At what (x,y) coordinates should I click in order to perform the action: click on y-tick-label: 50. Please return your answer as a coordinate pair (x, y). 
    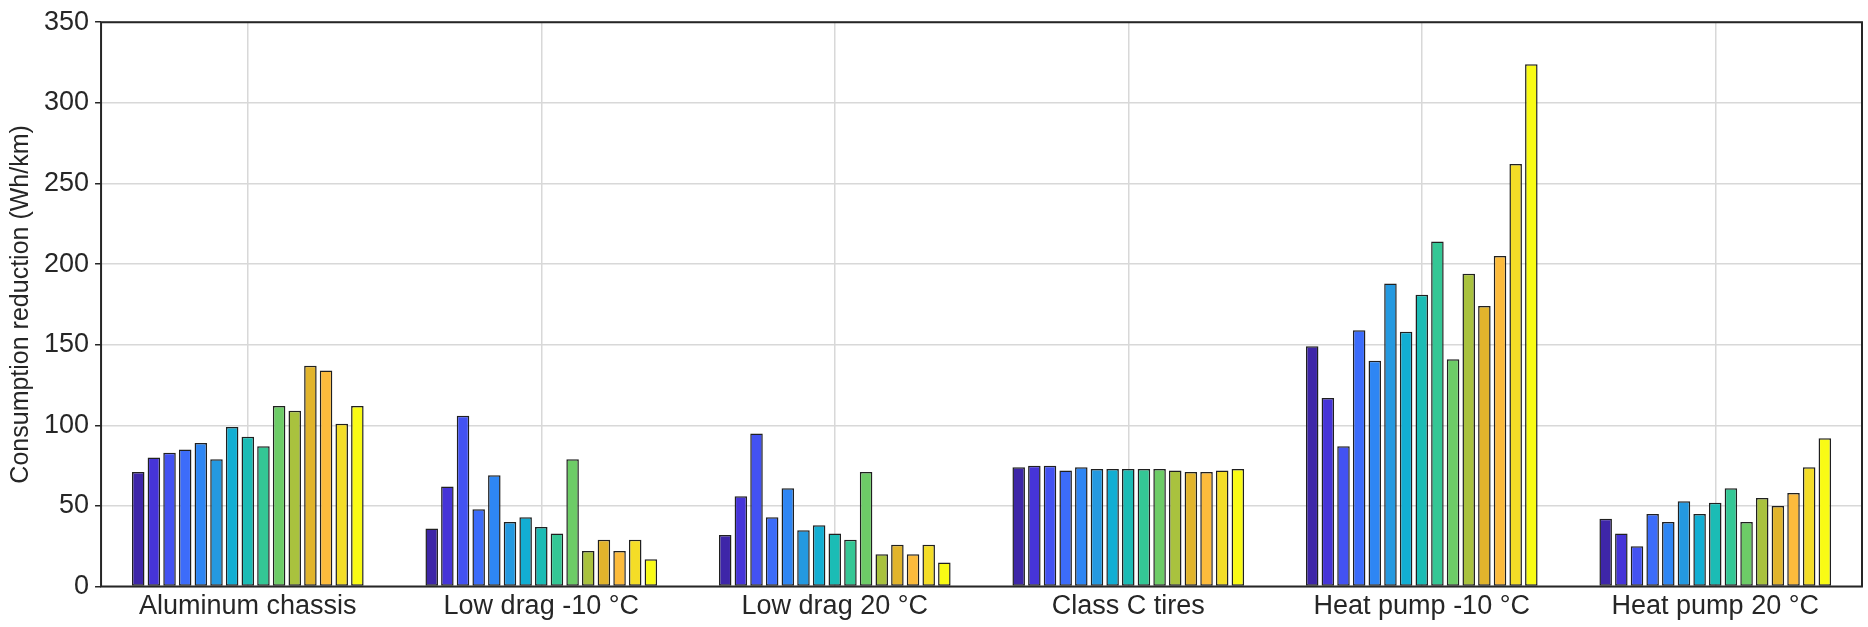
    Looking at the image, I should click on (74, 504).